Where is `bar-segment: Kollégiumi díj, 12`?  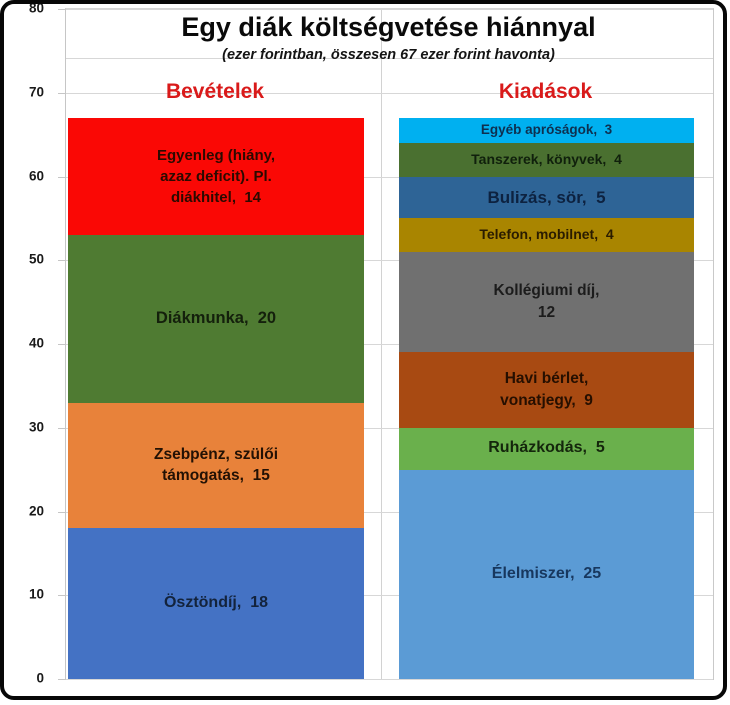
bar-segment: Kollégiumi díj, 12 is located at coordinates (546, 302).